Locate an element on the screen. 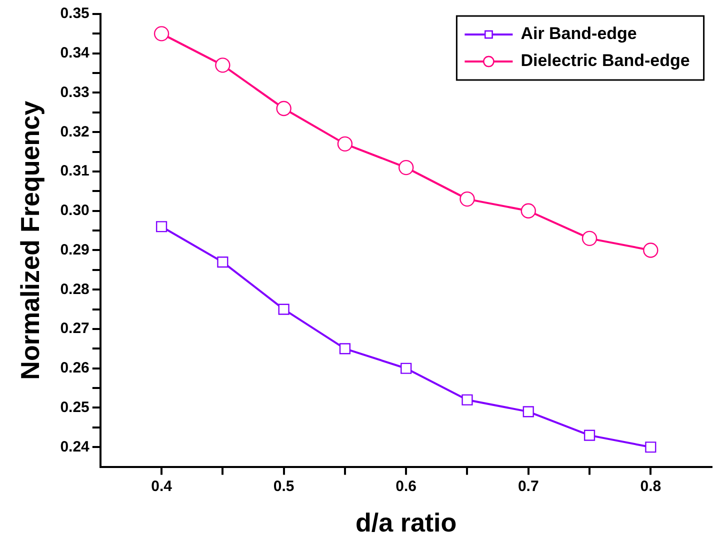 This screenshot has height=554, width=720. y-tick-label: 0.35 is located at coordinates (75, 13).